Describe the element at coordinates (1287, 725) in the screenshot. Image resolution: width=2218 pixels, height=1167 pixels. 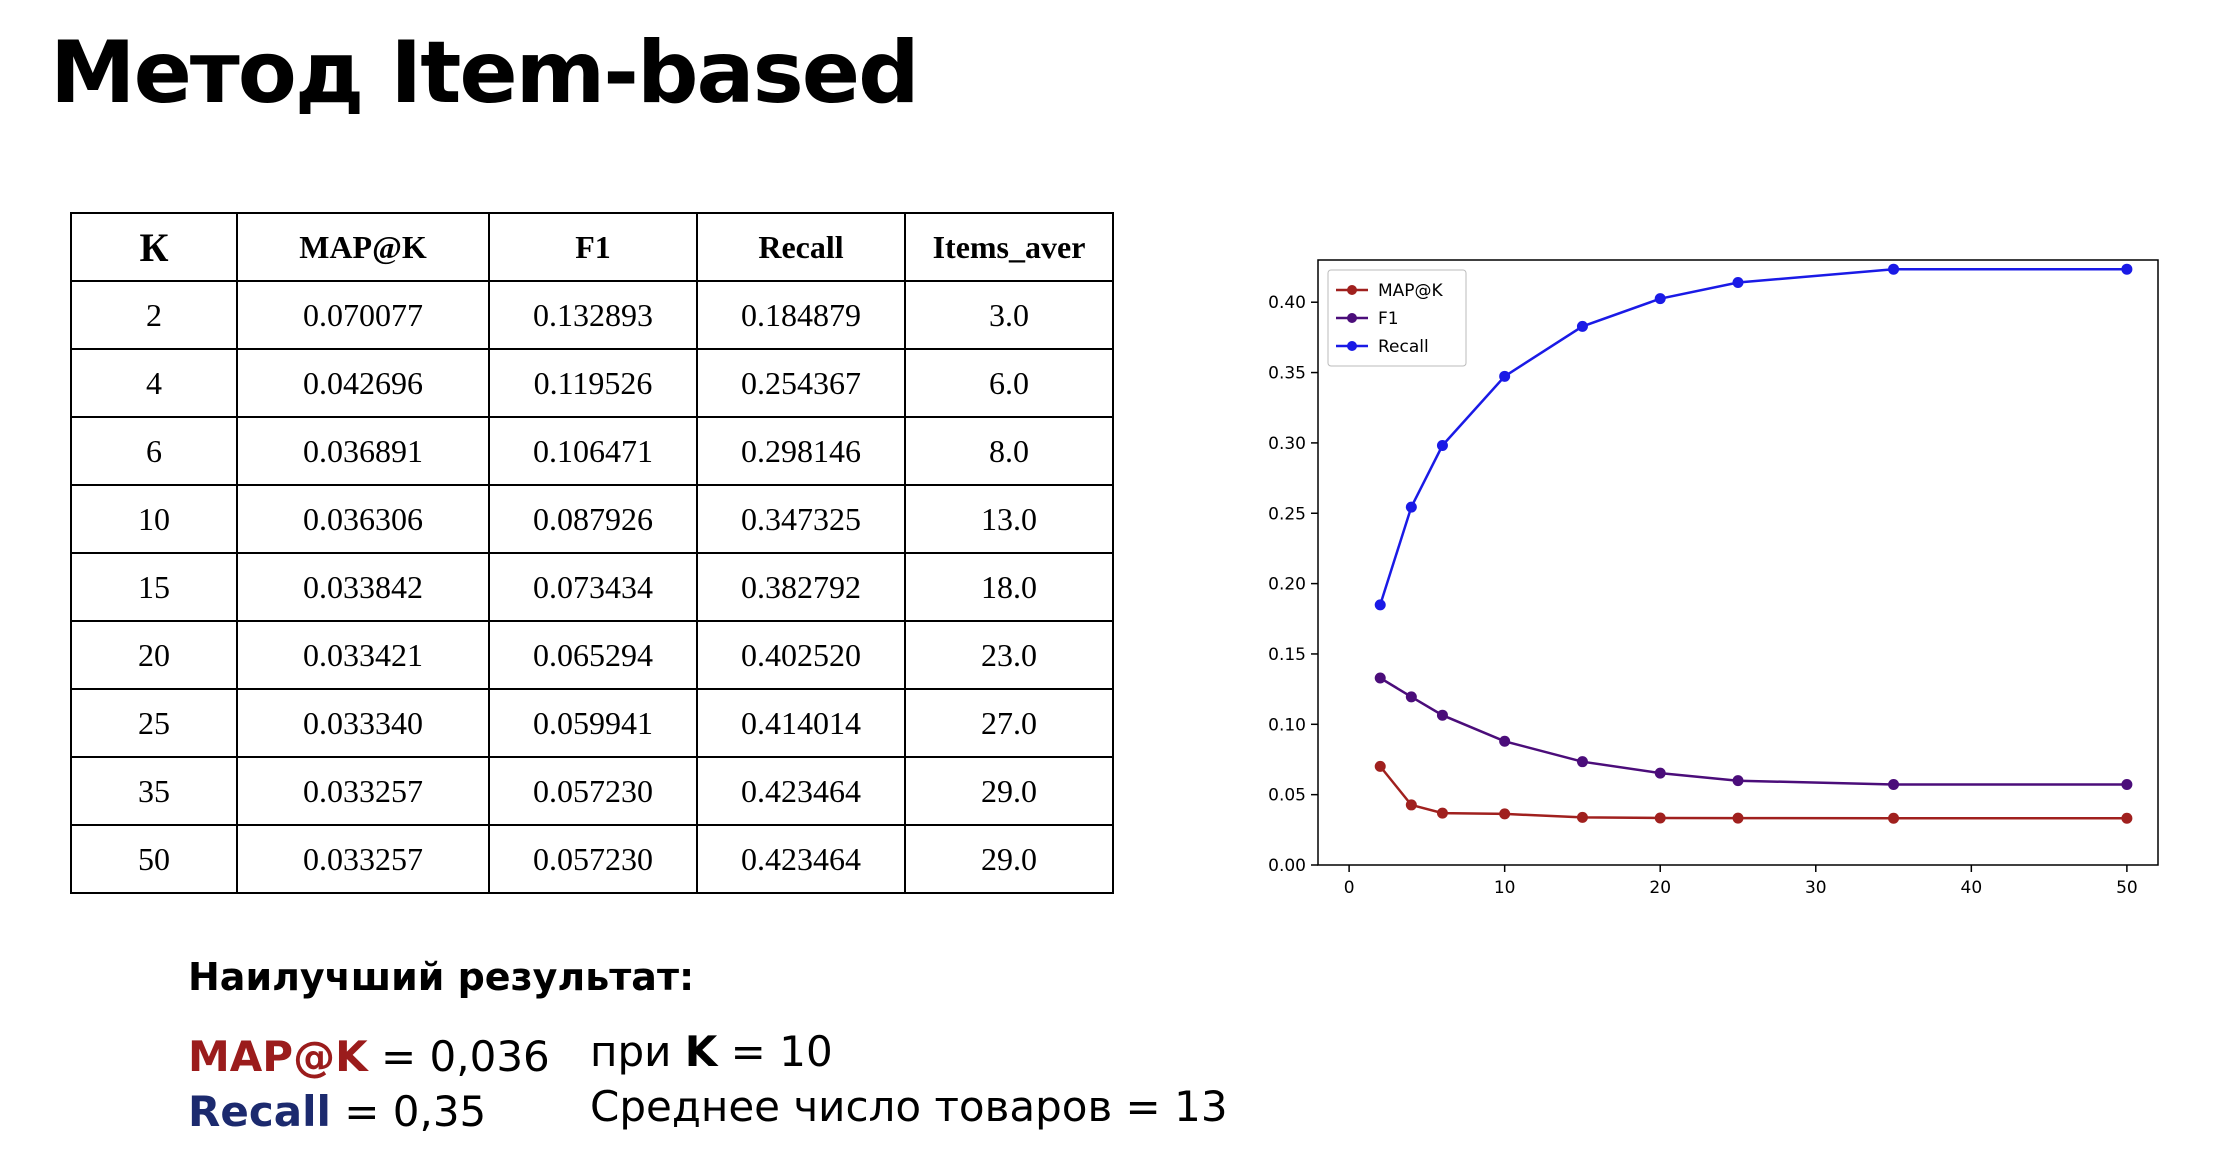
I see `y-tick-label: 0.10` at that location.